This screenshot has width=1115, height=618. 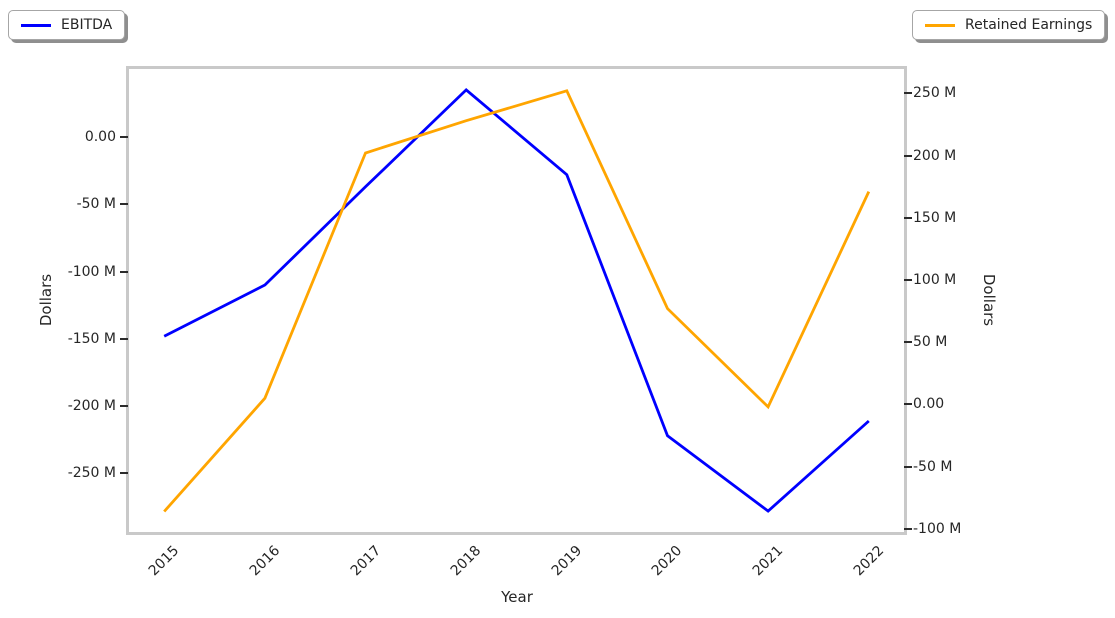 What do you see at coordinates (91, 338) in the screenshot?
I see `y-tick-label-left: -150 M` at bounding box center [91, 338].